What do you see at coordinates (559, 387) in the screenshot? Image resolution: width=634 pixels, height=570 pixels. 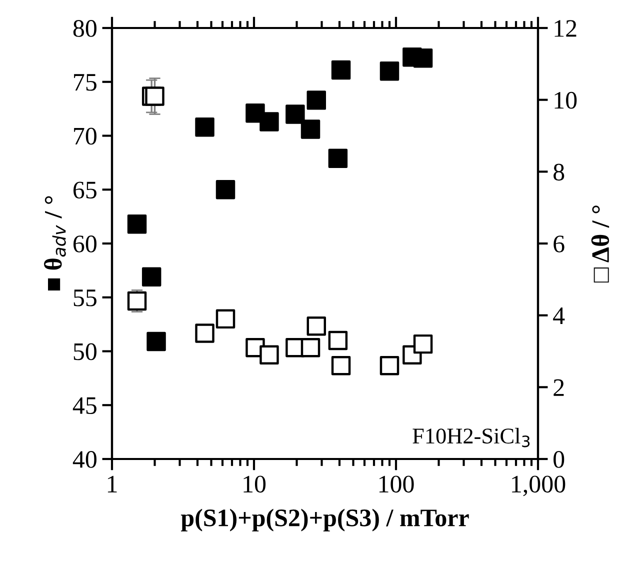 I see `y2-tick-label: 2` at bounding box center [559, 387].